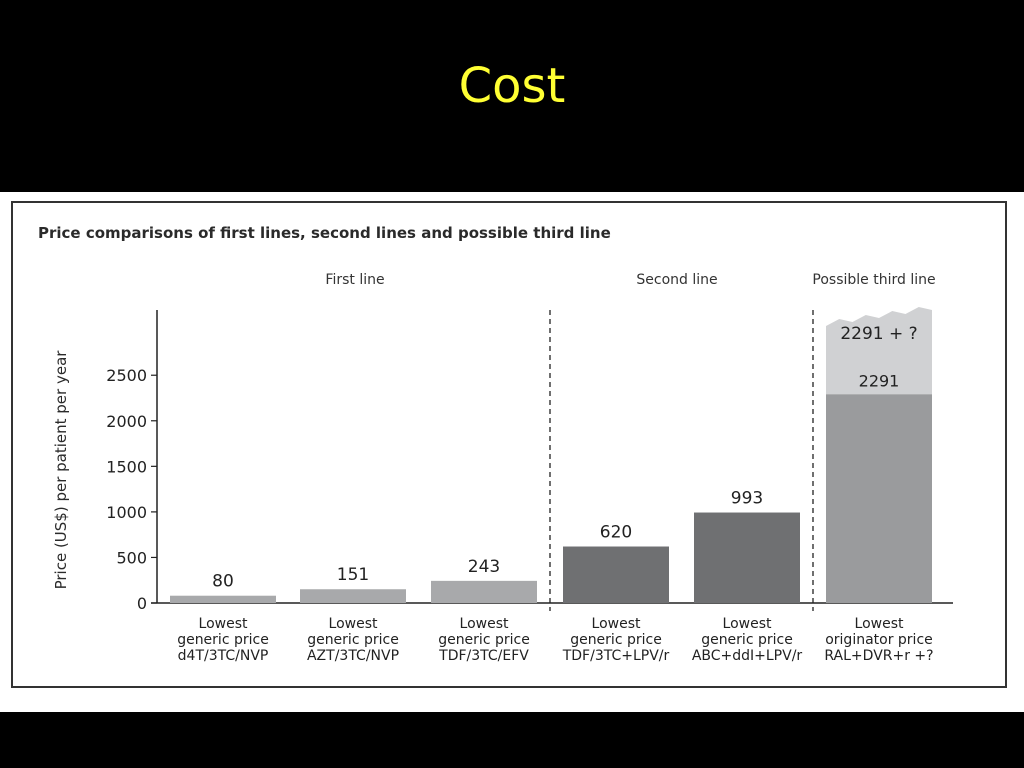 The width and height of the screenshot is (1024, 768). I want to click on bar-value-label: 620, so click(616, 533).